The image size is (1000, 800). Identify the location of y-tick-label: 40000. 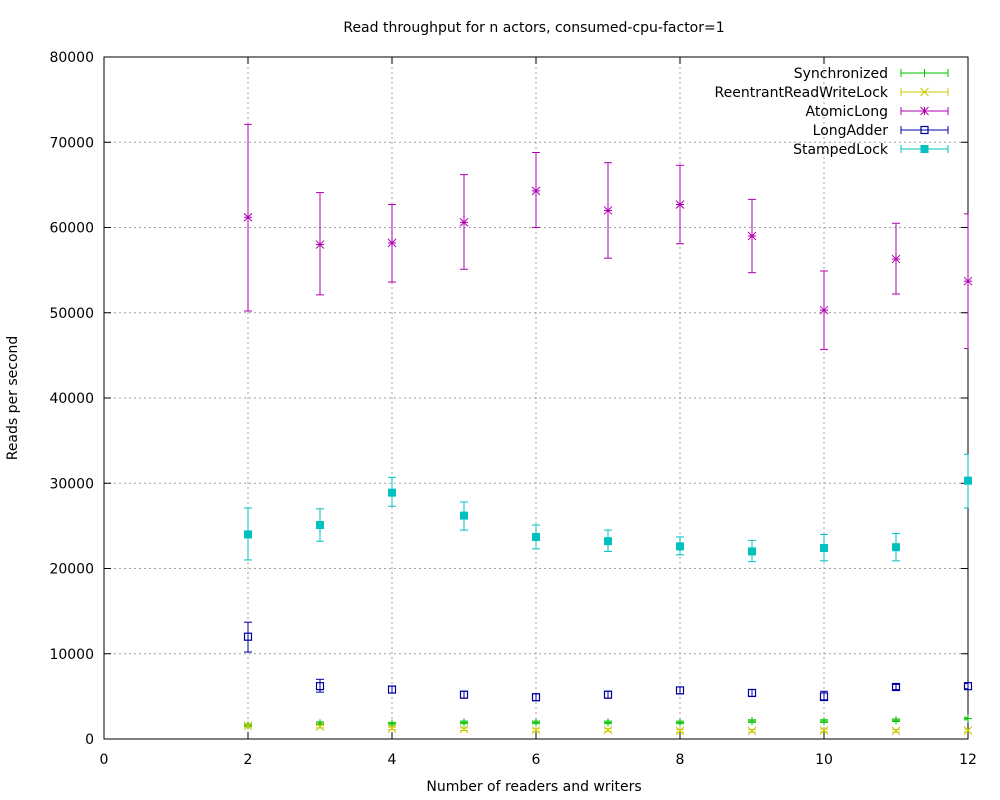
(71, 399).